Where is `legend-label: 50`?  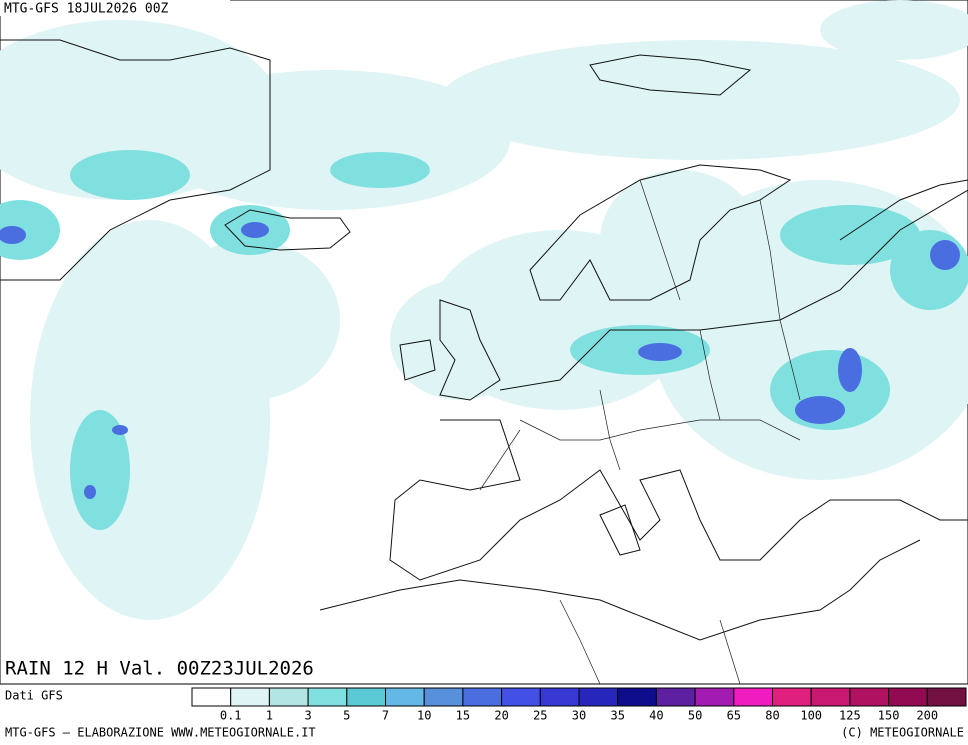 legend-label: 50 is located at coordinates (695, 716).